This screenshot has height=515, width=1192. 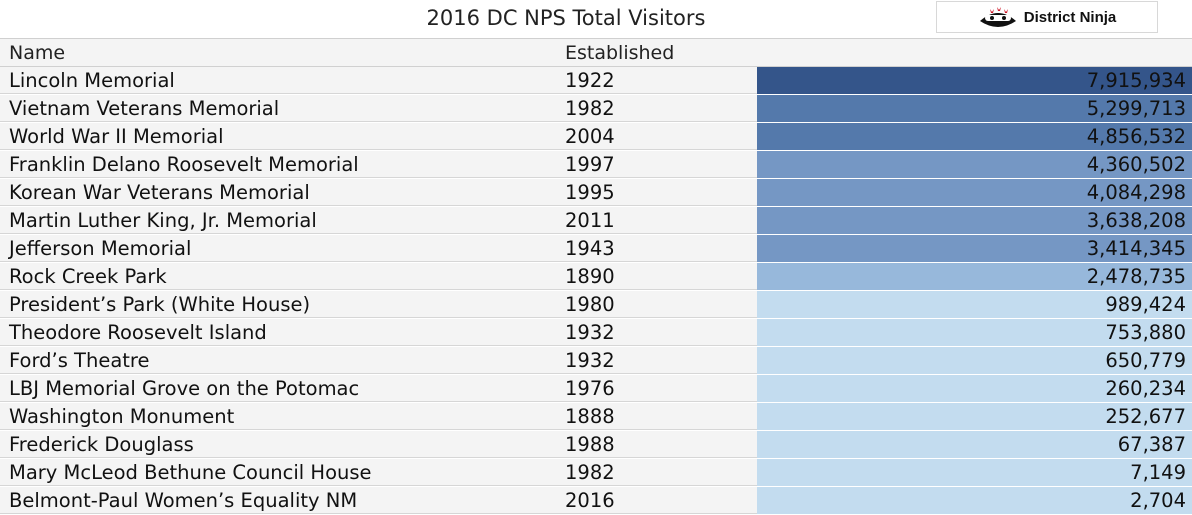 I want to click on row-visitors-cell: 3,638,208, so click(x=974, y=220).